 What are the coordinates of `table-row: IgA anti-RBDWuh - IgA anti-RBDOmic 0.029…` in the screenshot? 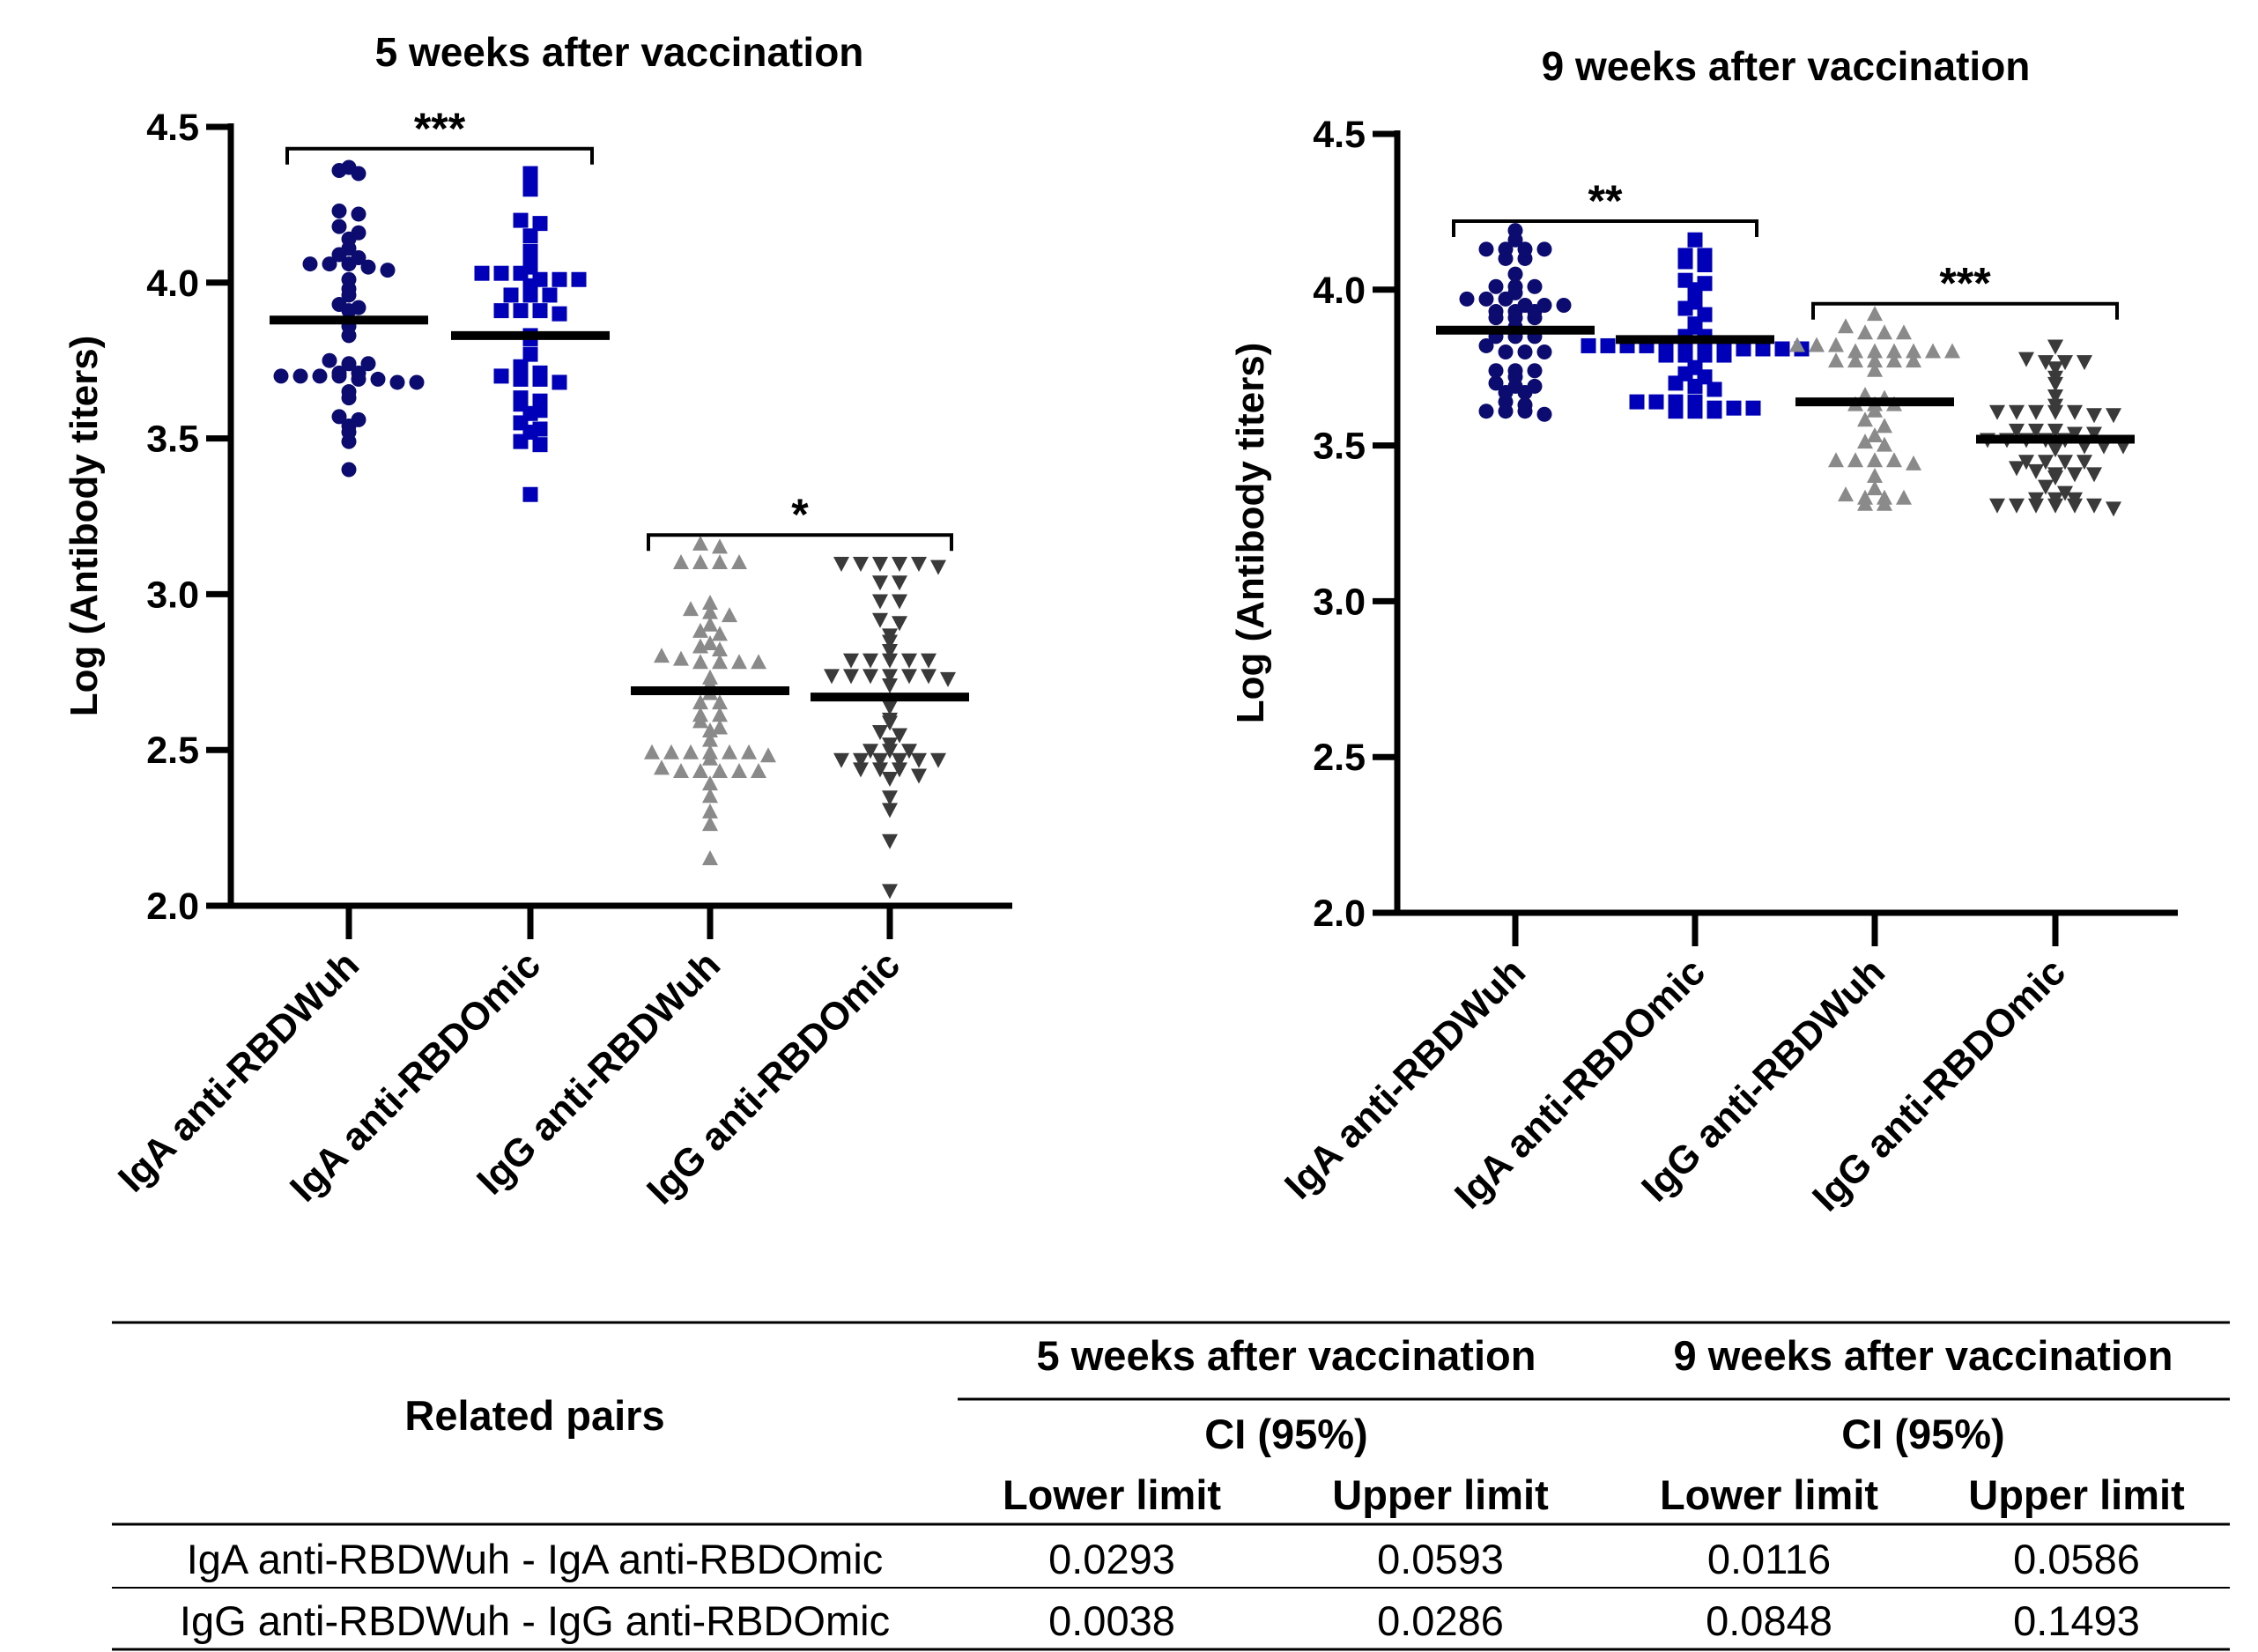 It's located at (1163, 1559).